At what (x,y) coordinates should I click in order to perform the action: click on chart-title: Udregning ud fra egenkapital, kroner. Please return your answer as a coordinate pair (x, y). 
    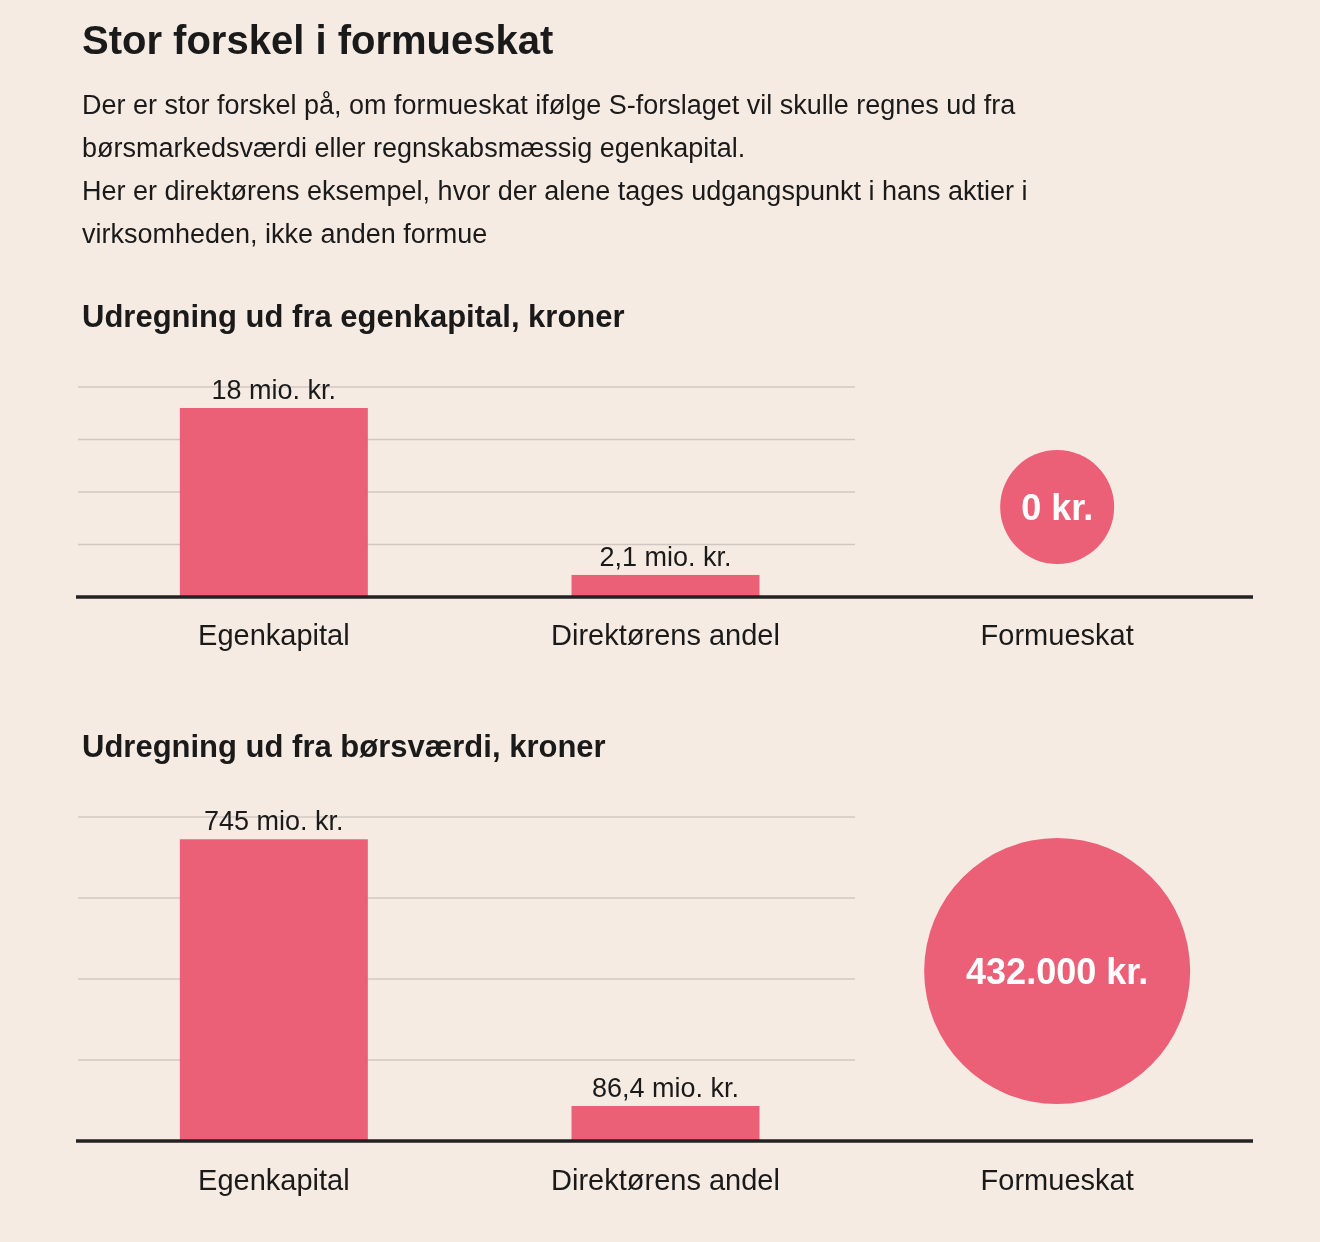
    Looking at the image, I should click on (353, 316).